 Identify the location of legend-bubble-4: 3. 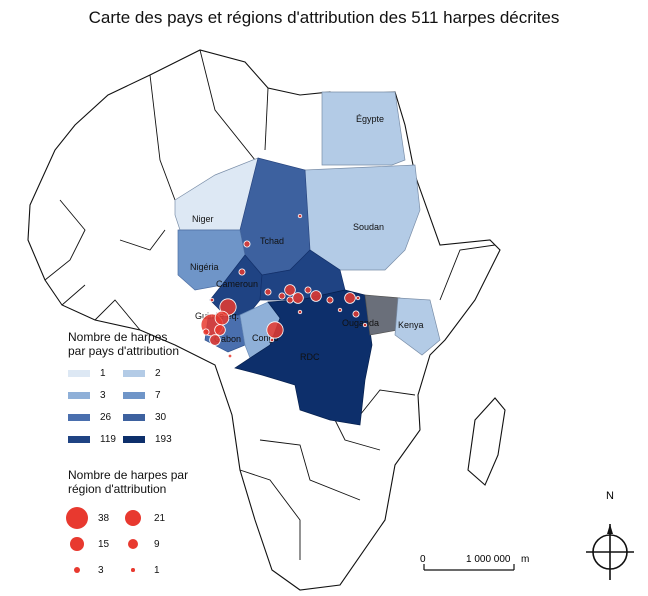
(83, 570).